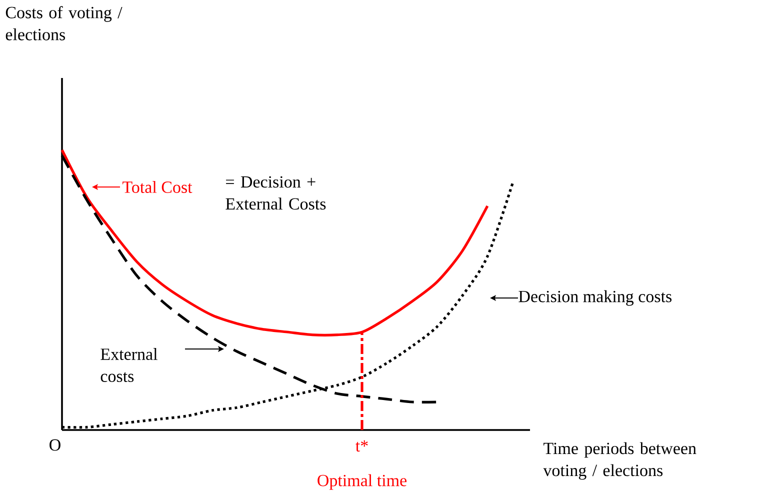  I want to click on text: Optimal time, so click(362, 482).